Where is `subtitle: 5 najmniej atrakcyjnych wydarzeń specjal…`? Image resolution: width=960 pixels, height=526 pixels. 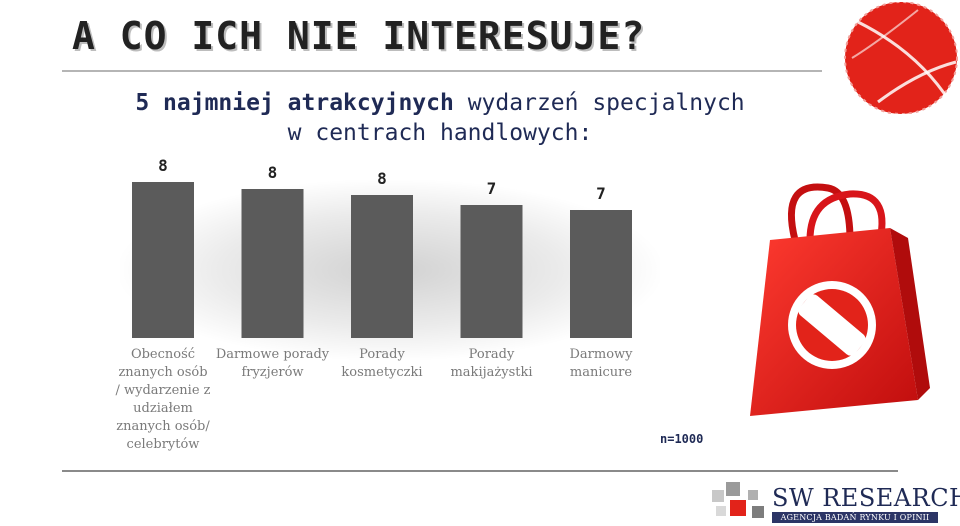
subtitle: 5 najmniej atrakcyjnych wydarzeń specjal… is located at coordinates (440, 118).